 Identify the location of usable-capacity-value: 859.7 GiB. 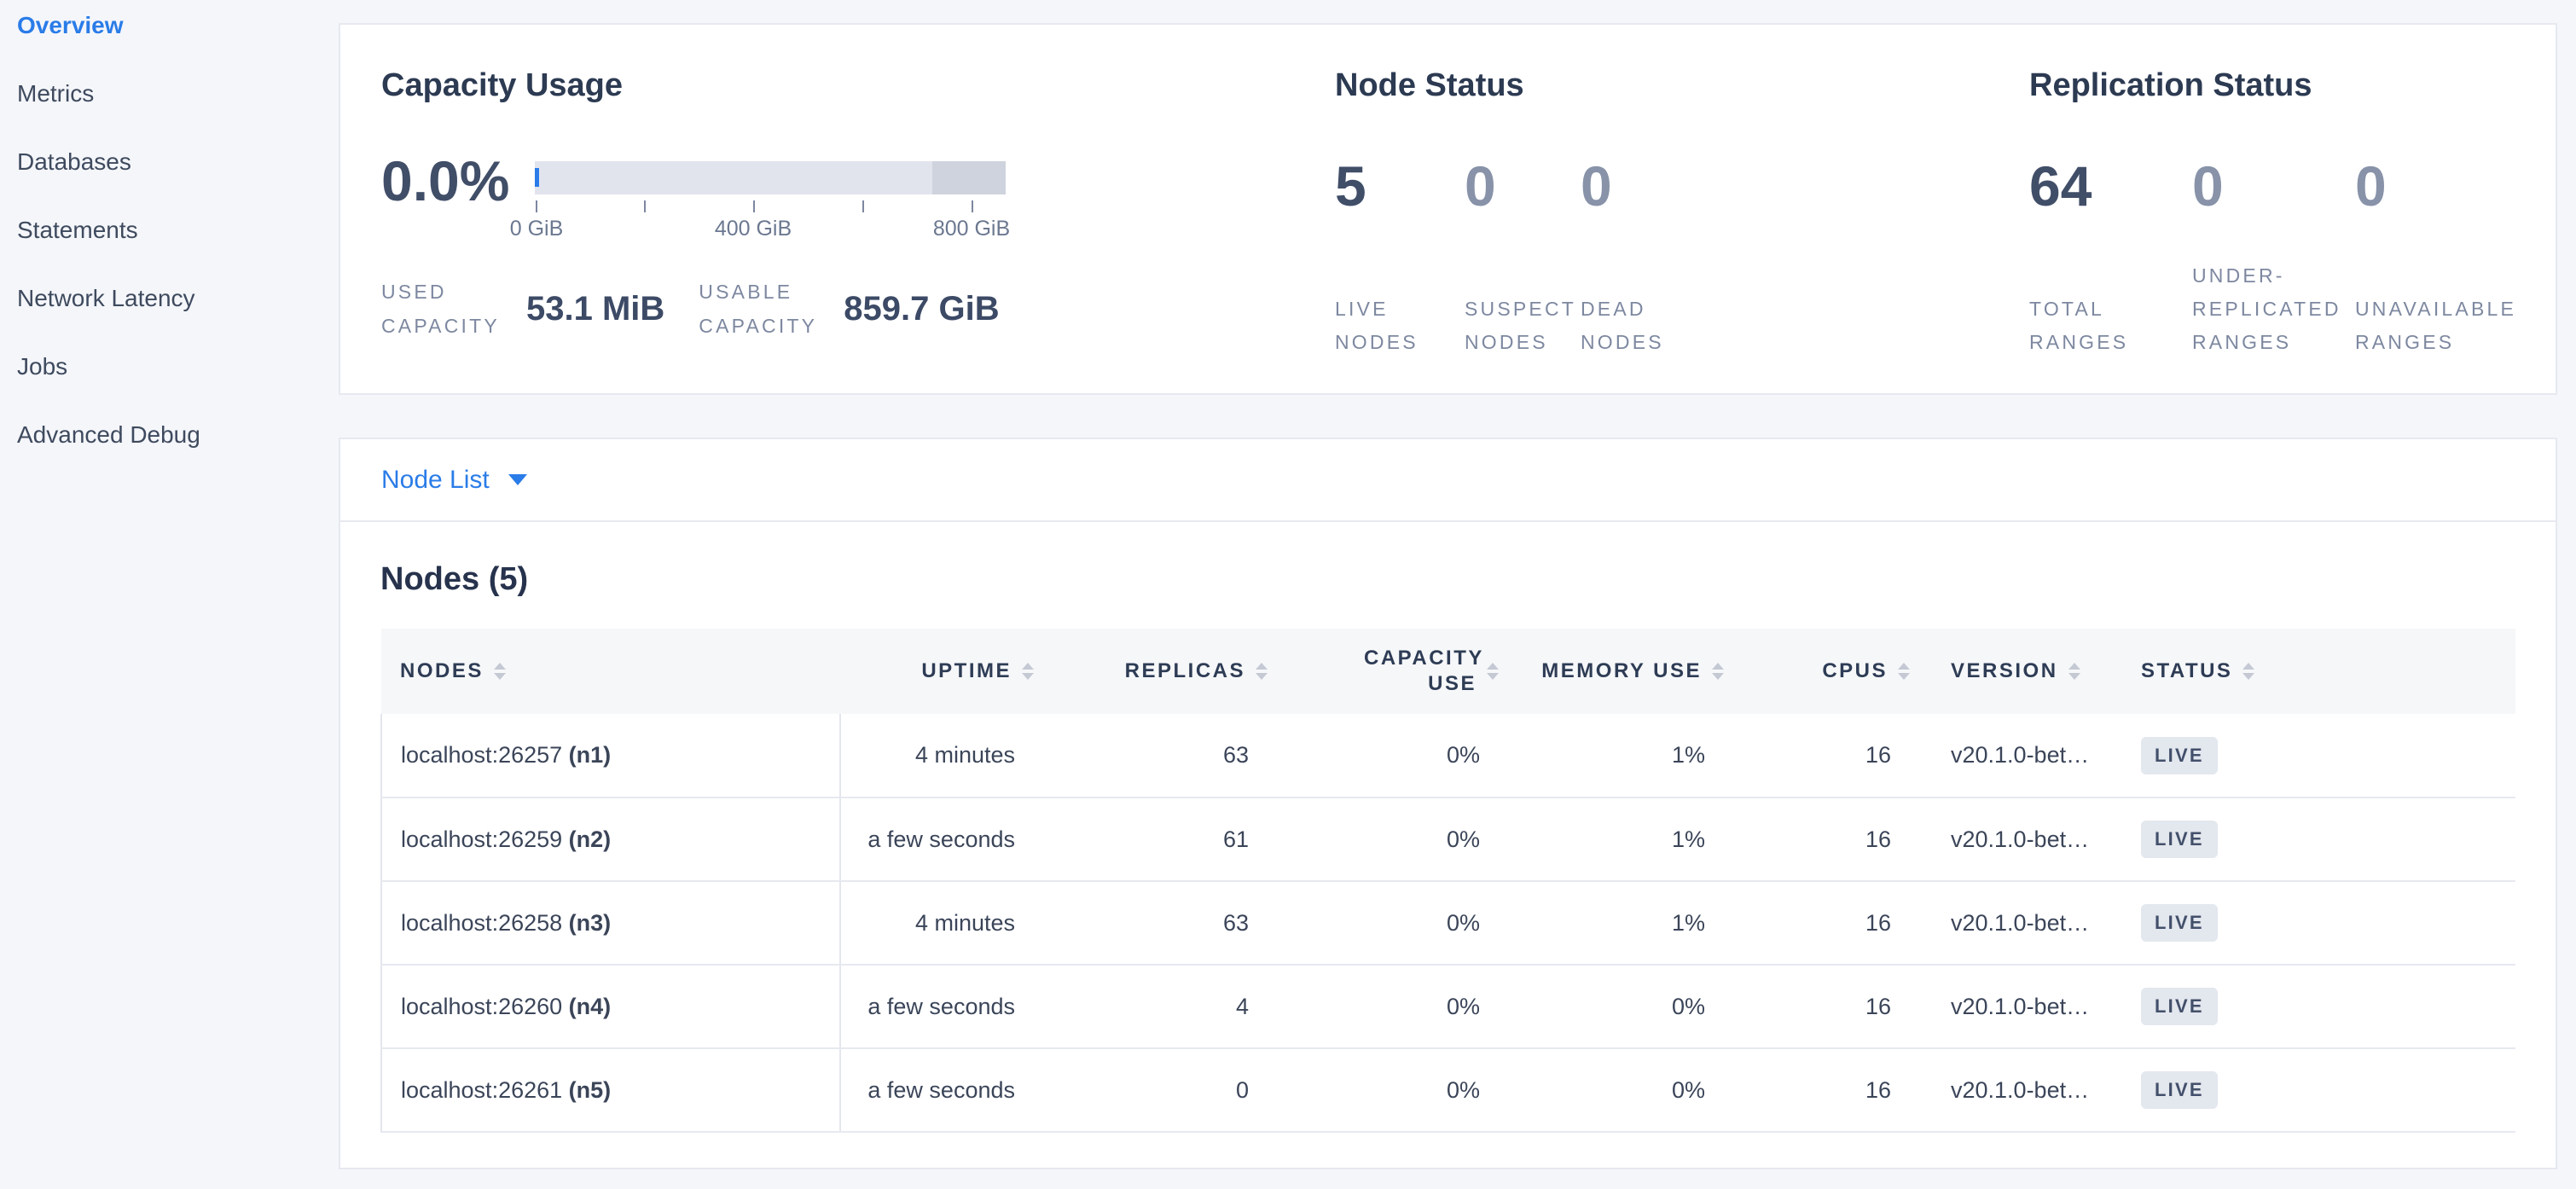
(922, 308).